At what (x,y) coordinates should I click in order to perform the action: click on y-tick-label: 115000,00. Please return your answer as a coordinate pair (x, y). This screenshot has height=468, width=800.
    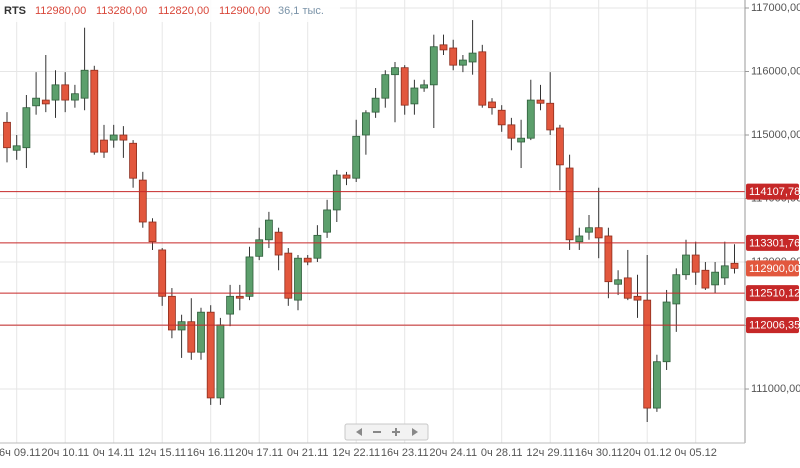
    Looking at the image, I should click on (775, 135).